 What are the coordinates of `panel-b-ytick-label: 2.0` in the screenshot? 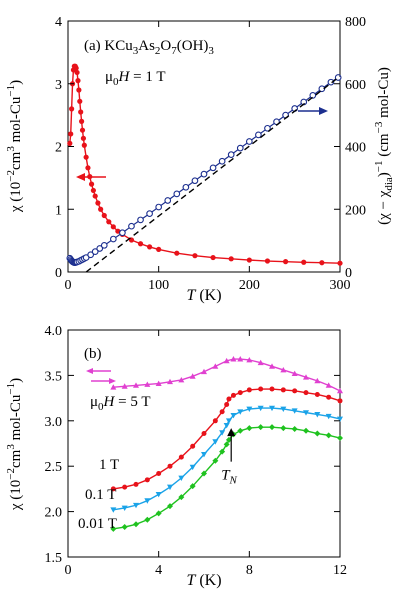 It's located at (54, 513).